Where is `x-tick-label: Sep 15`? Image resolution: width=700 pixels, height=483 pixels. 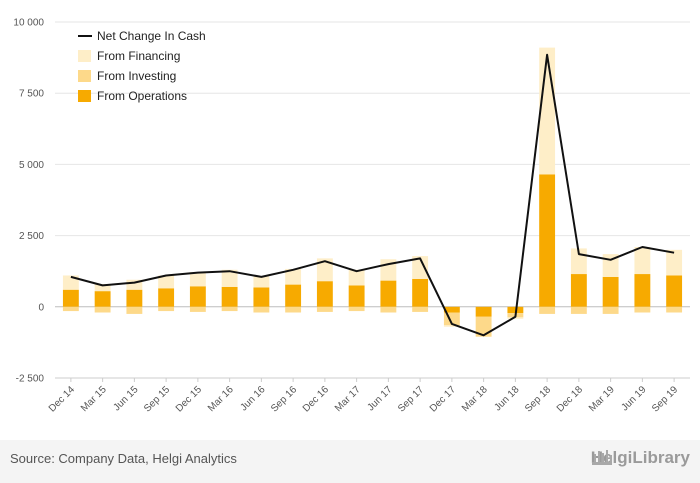 x-tick-label: Sep 15 is located at coordinates (157, 399).